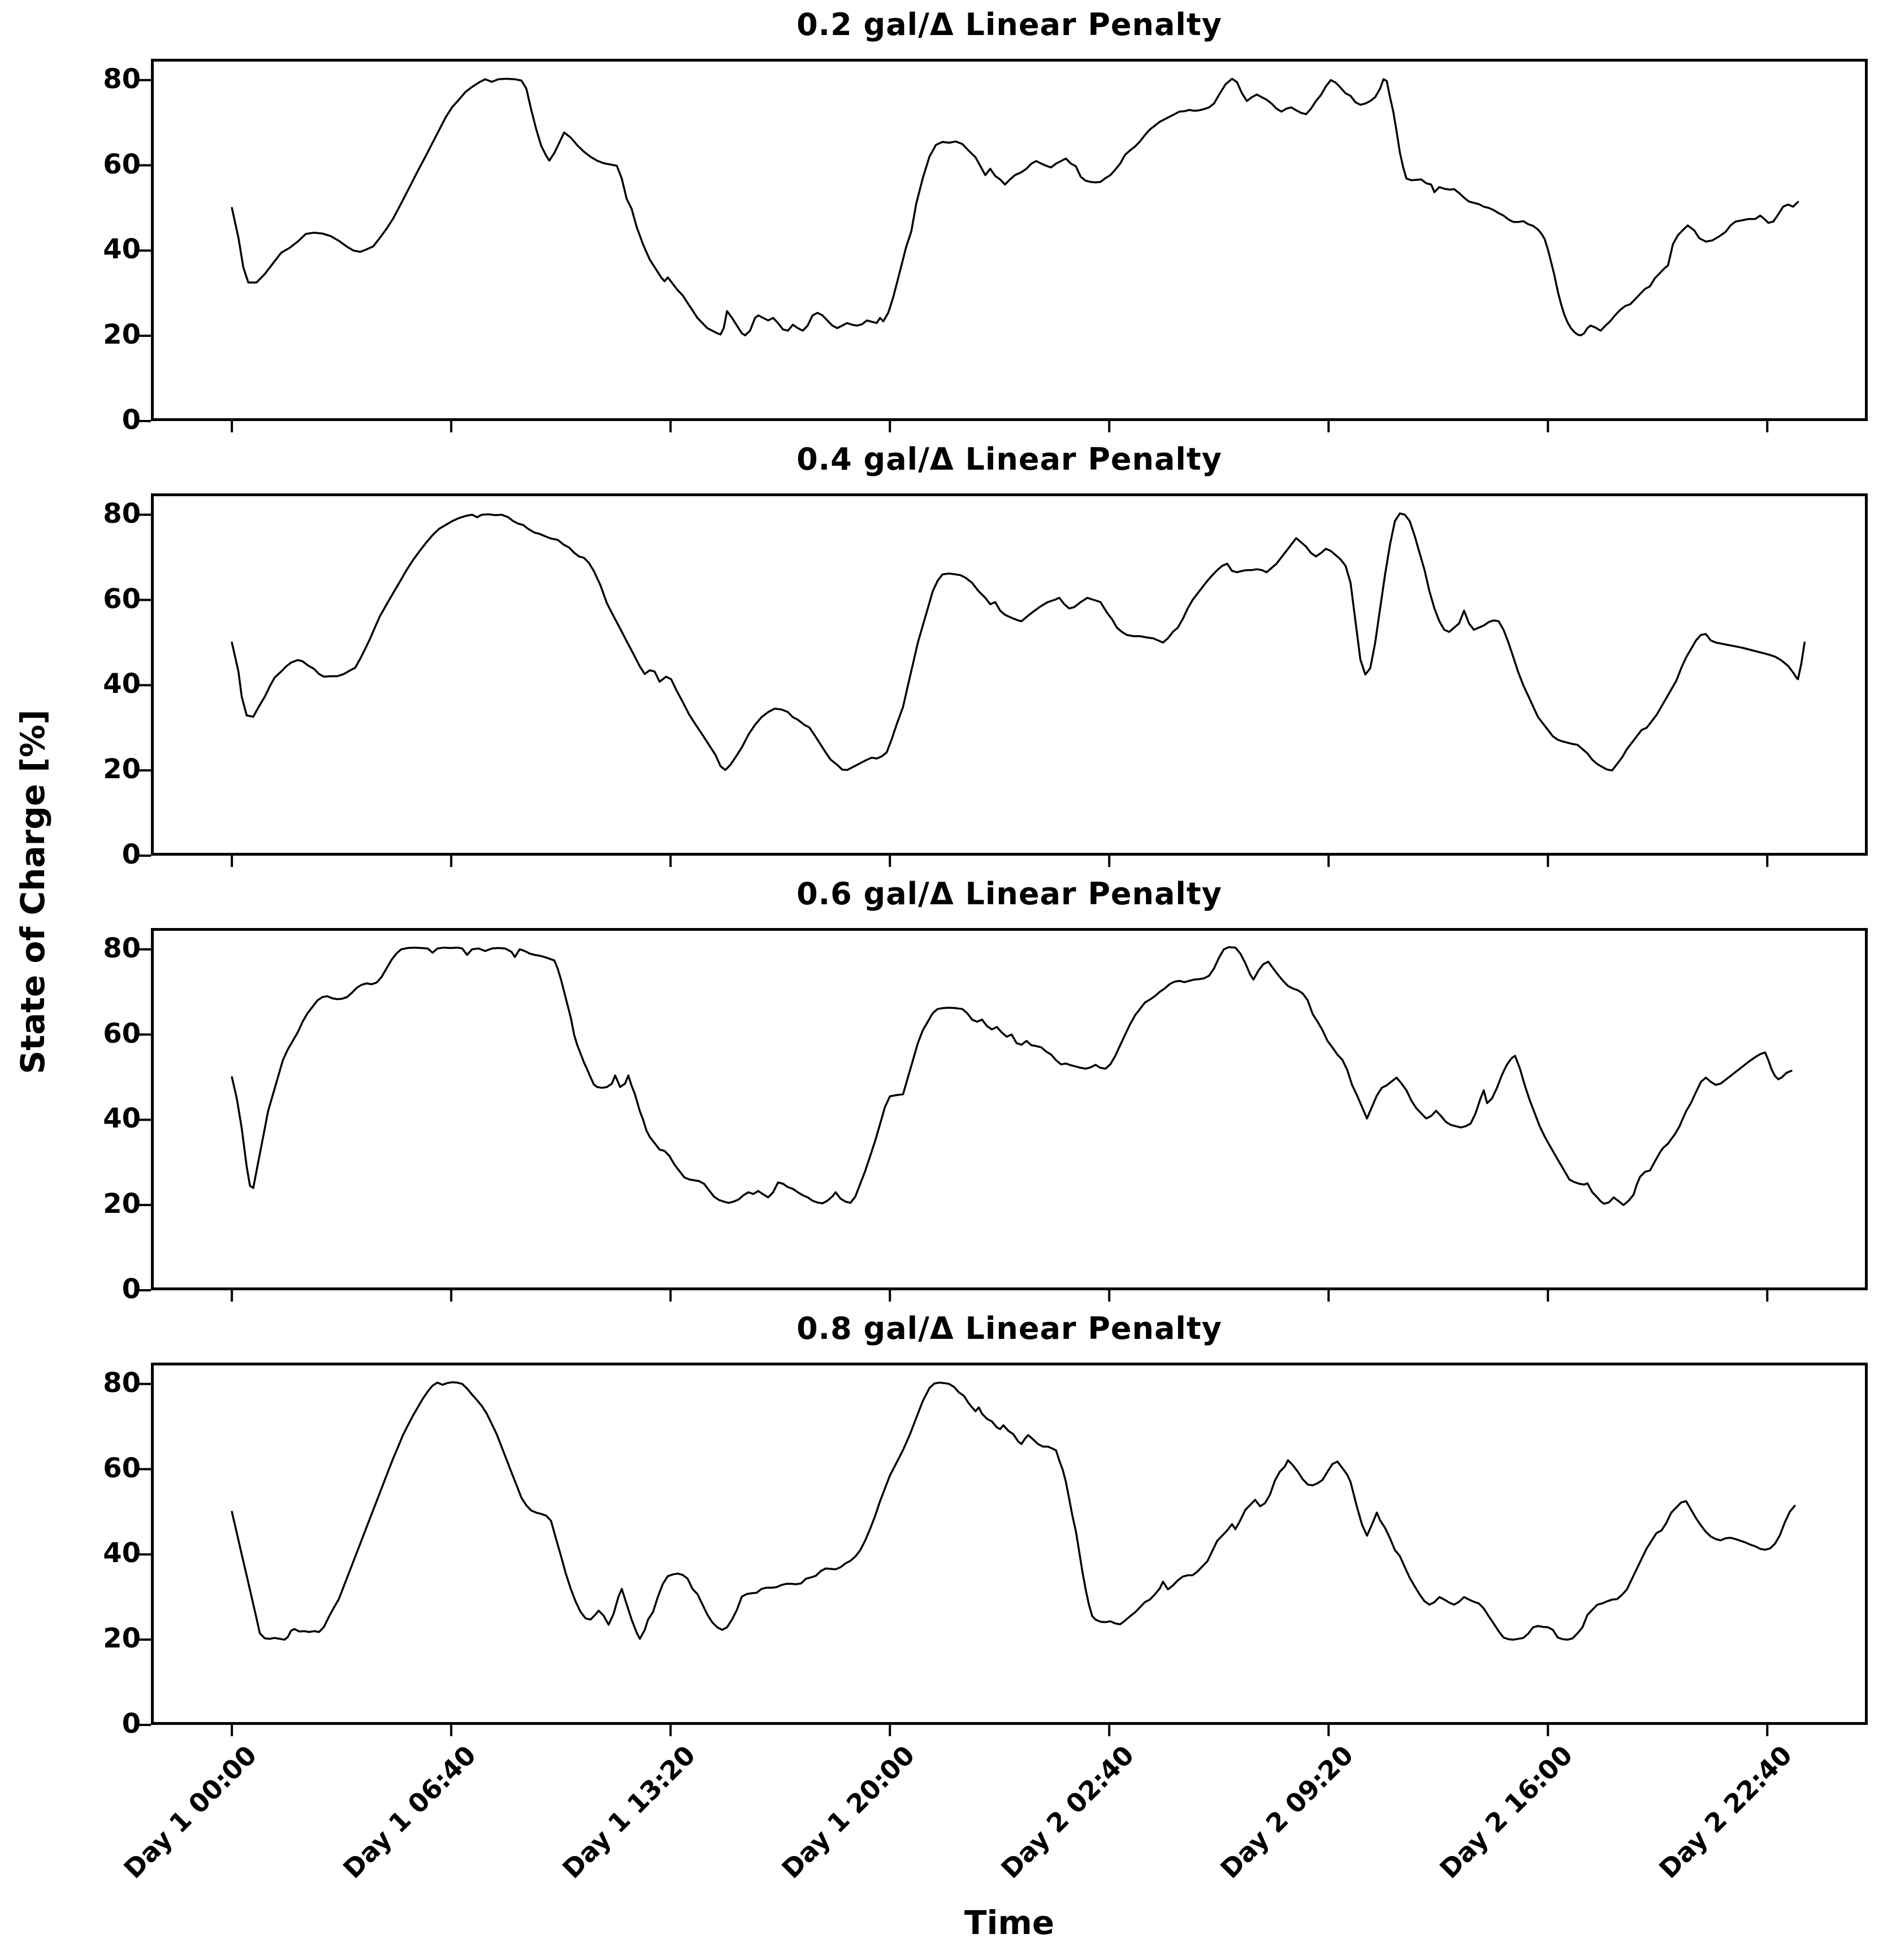 This screenshot has width=1883, height=1960. Describe the element at coordinates (849, 1812) in the screenshot. I see `x-tick-label: Day 1 20:00` at that location.